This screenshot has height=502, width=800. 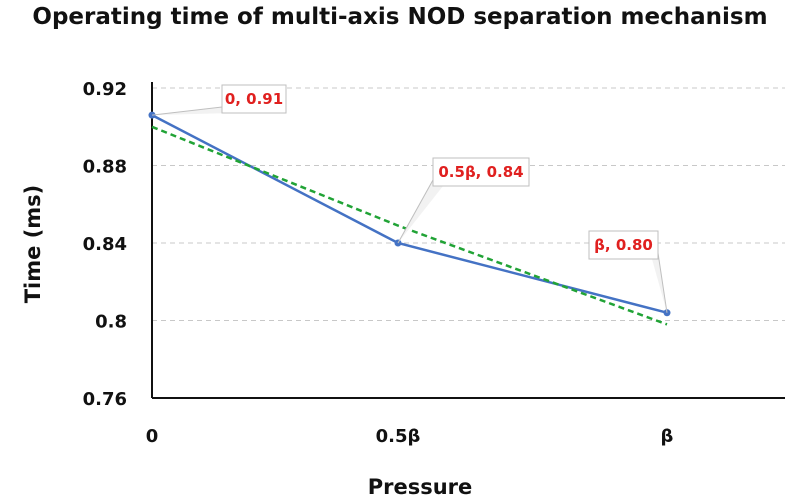 I want to click on callout-1: 0.5β, 0.84, so click(x=463, y=200).